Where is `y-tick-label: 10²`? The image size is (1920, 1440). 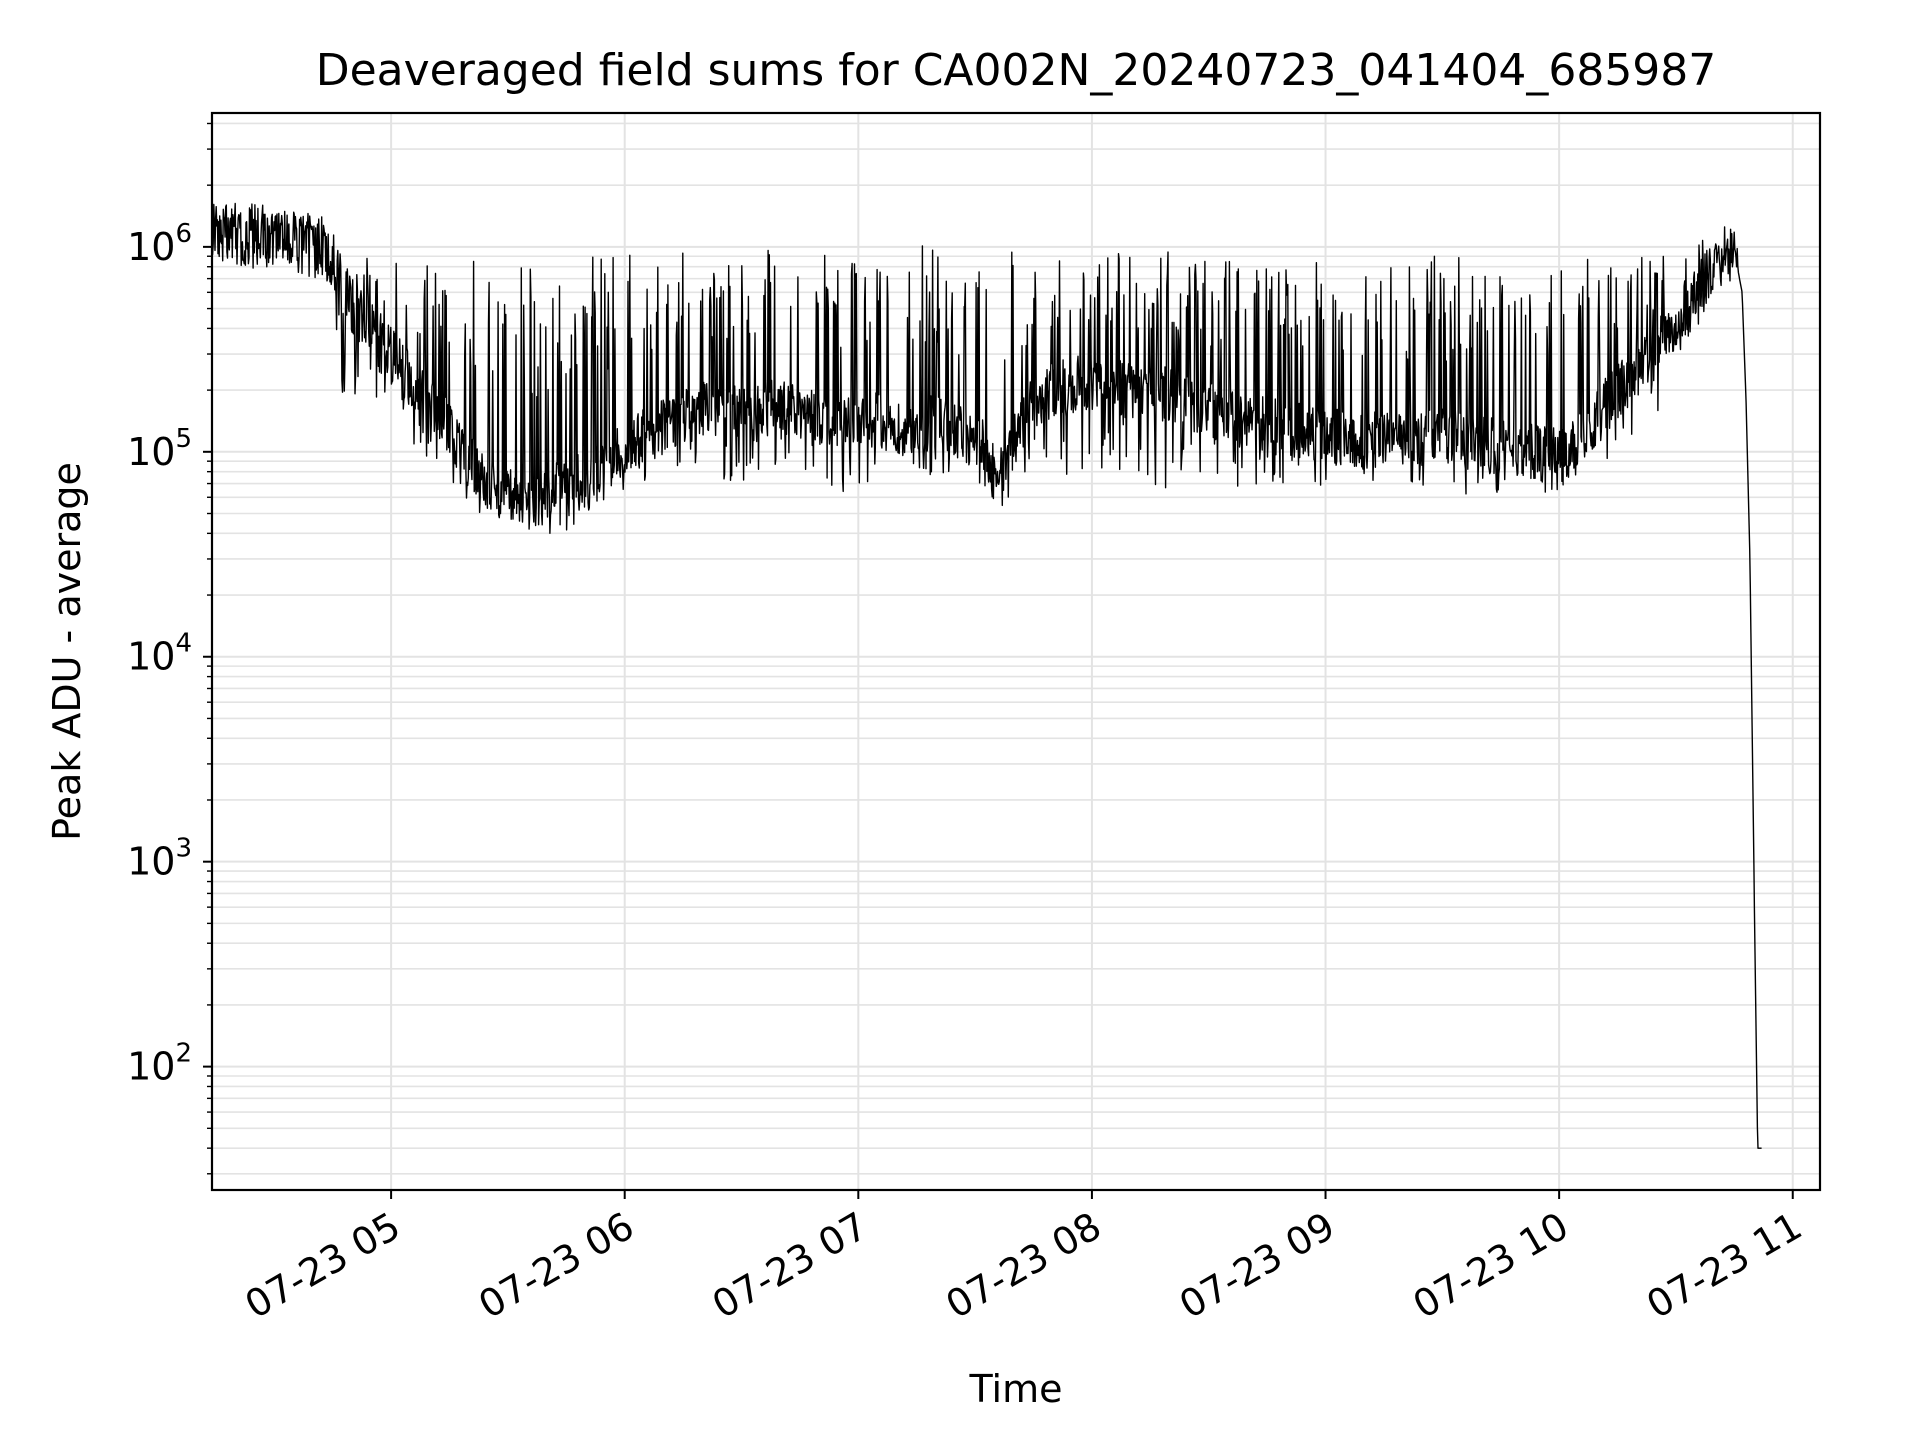
y-tick-label: 10² is located at coordinates (159, 1064).